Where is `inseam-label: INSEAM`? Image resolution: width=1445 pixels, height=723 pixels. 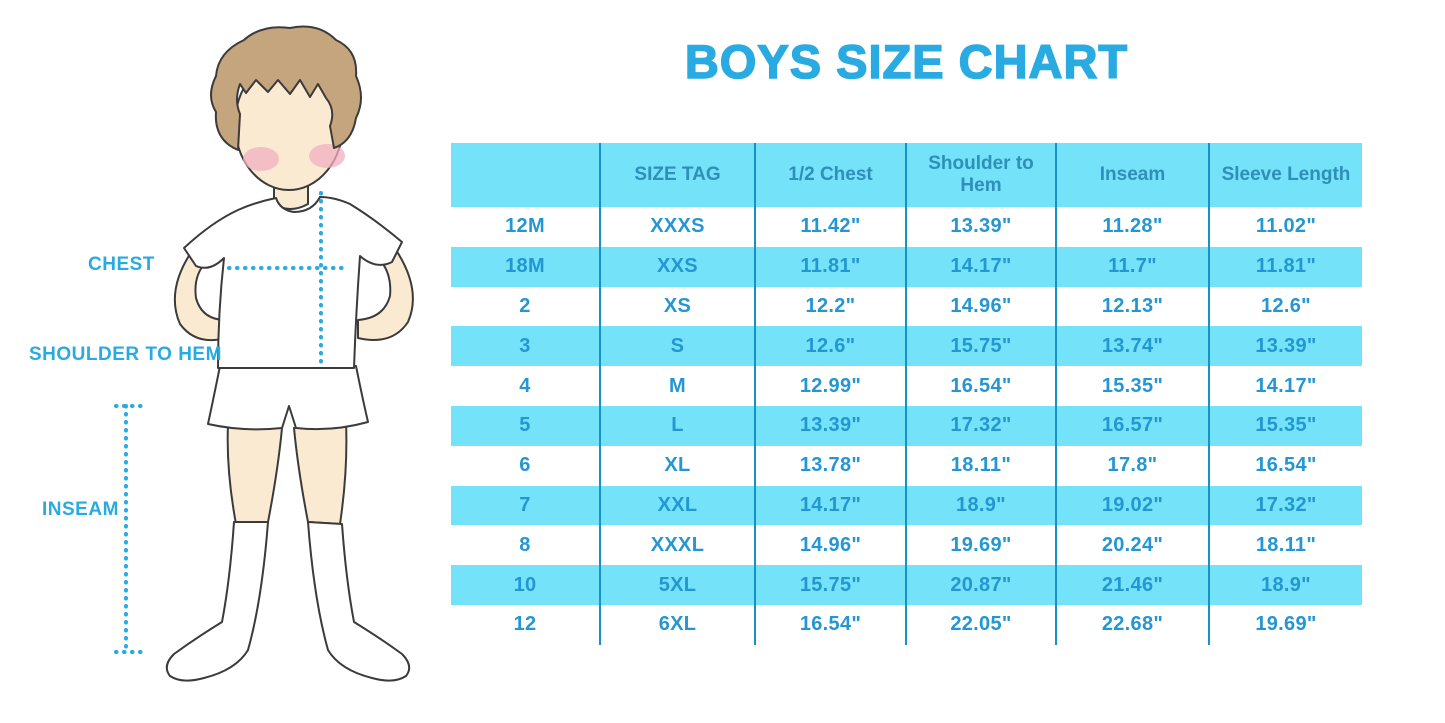 inseam-label: INSEAM is located at coordinates (80, 509).